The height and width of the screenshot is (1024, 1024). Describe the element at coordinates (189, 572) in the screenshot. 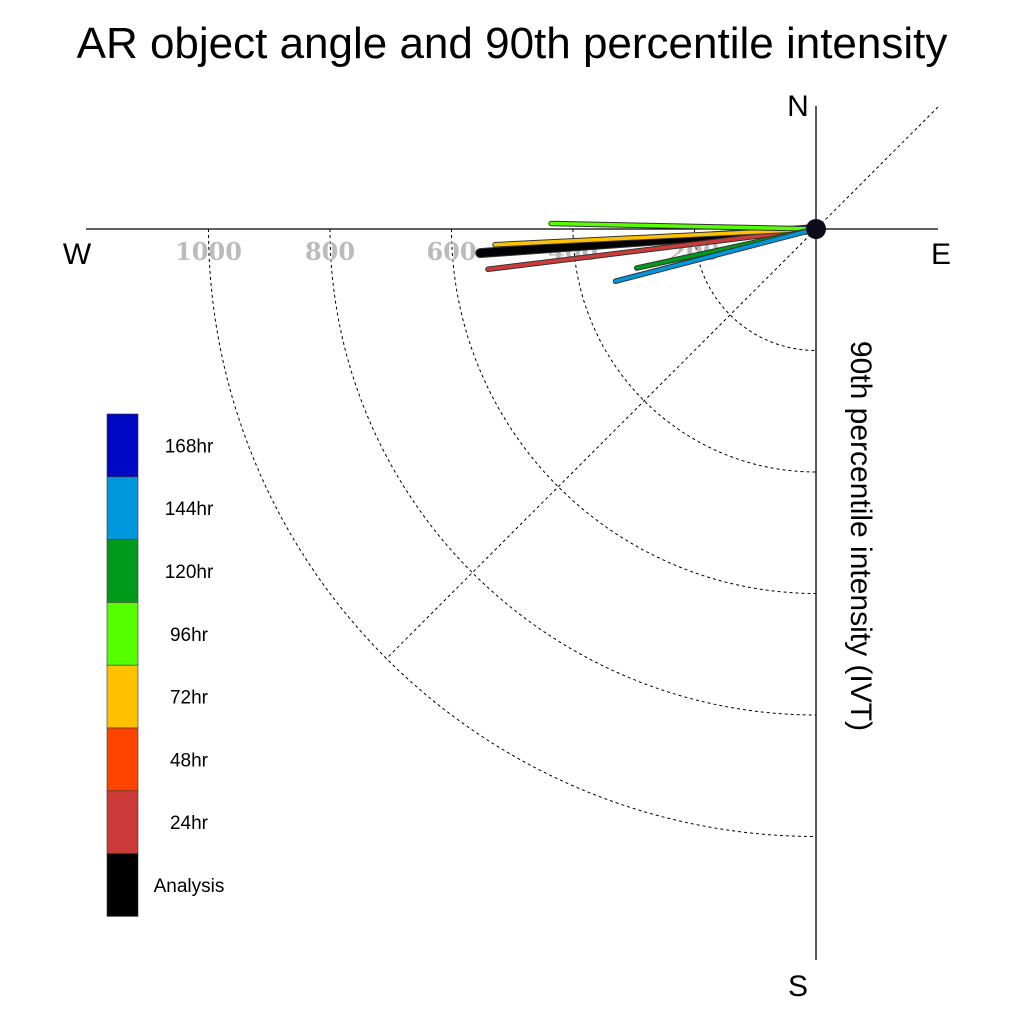

I see `legend-label-120hr: 120hr` at that location.